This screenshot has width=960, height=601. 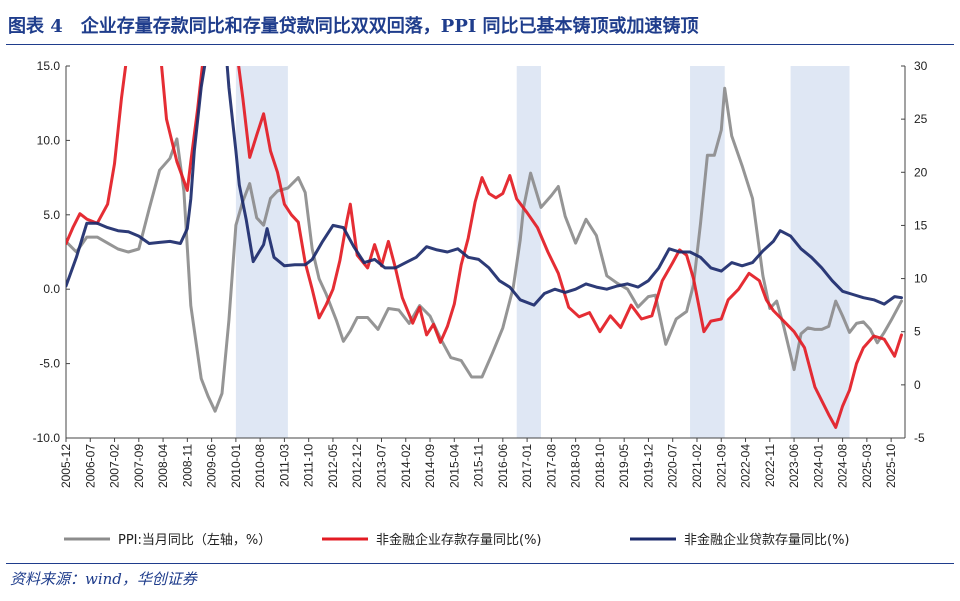 What do you see at coordinates (49, 66) in the screenshot?
I see `left-tick-label: 15.0` at bounding box center [49, 66].